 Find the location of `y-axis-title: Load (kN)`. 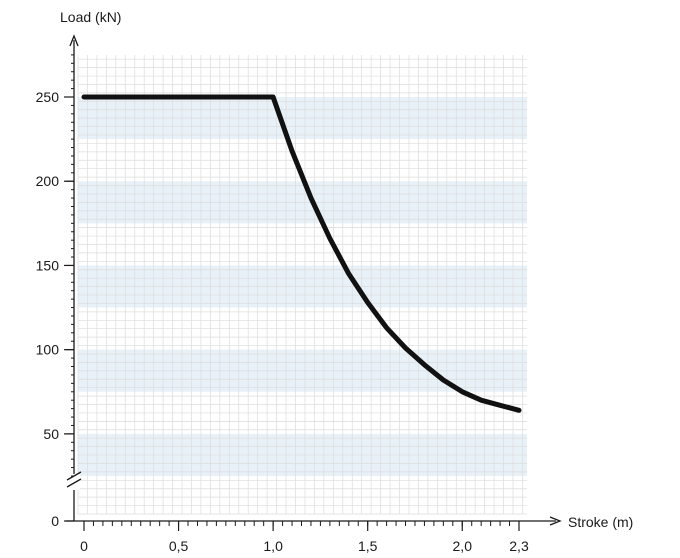

y-axis-title: Load (kN) is located at coordinates (90, 17).